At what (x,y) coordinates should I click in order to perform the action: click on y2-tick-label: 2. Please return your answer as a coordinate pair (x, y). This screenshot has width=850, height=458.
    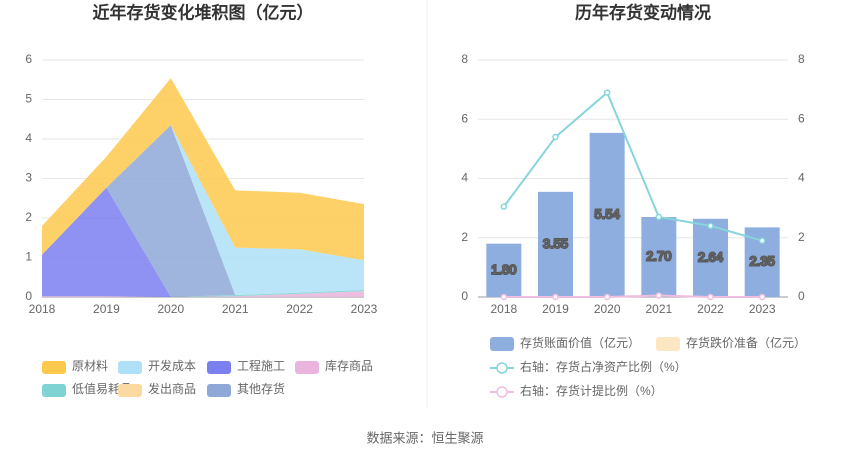
    Looking at the image, I should click on (801, 237).